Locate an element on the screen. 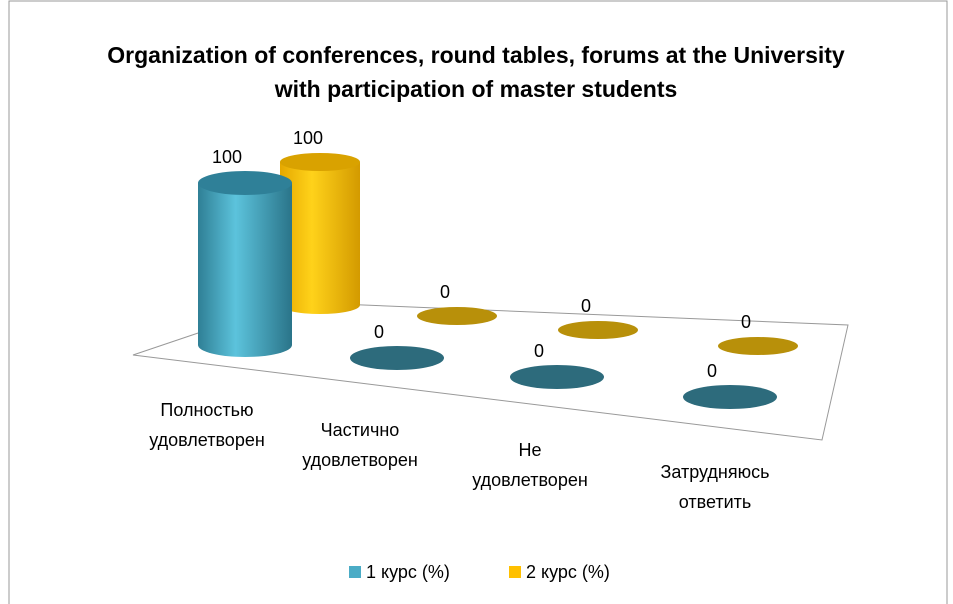  x-tick-label: Не удовлетворен is located at coordinates (530, 465).